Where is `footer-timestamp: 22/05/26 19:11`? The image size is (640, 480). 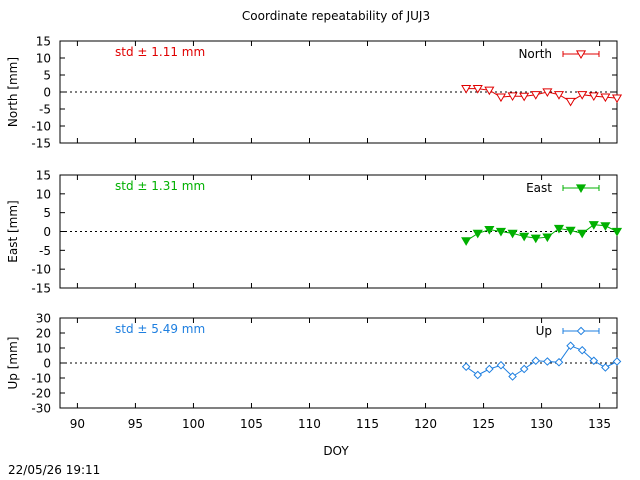
footer-timestamp: 22/05/26 19:11 is located at coordinates (54, 470).